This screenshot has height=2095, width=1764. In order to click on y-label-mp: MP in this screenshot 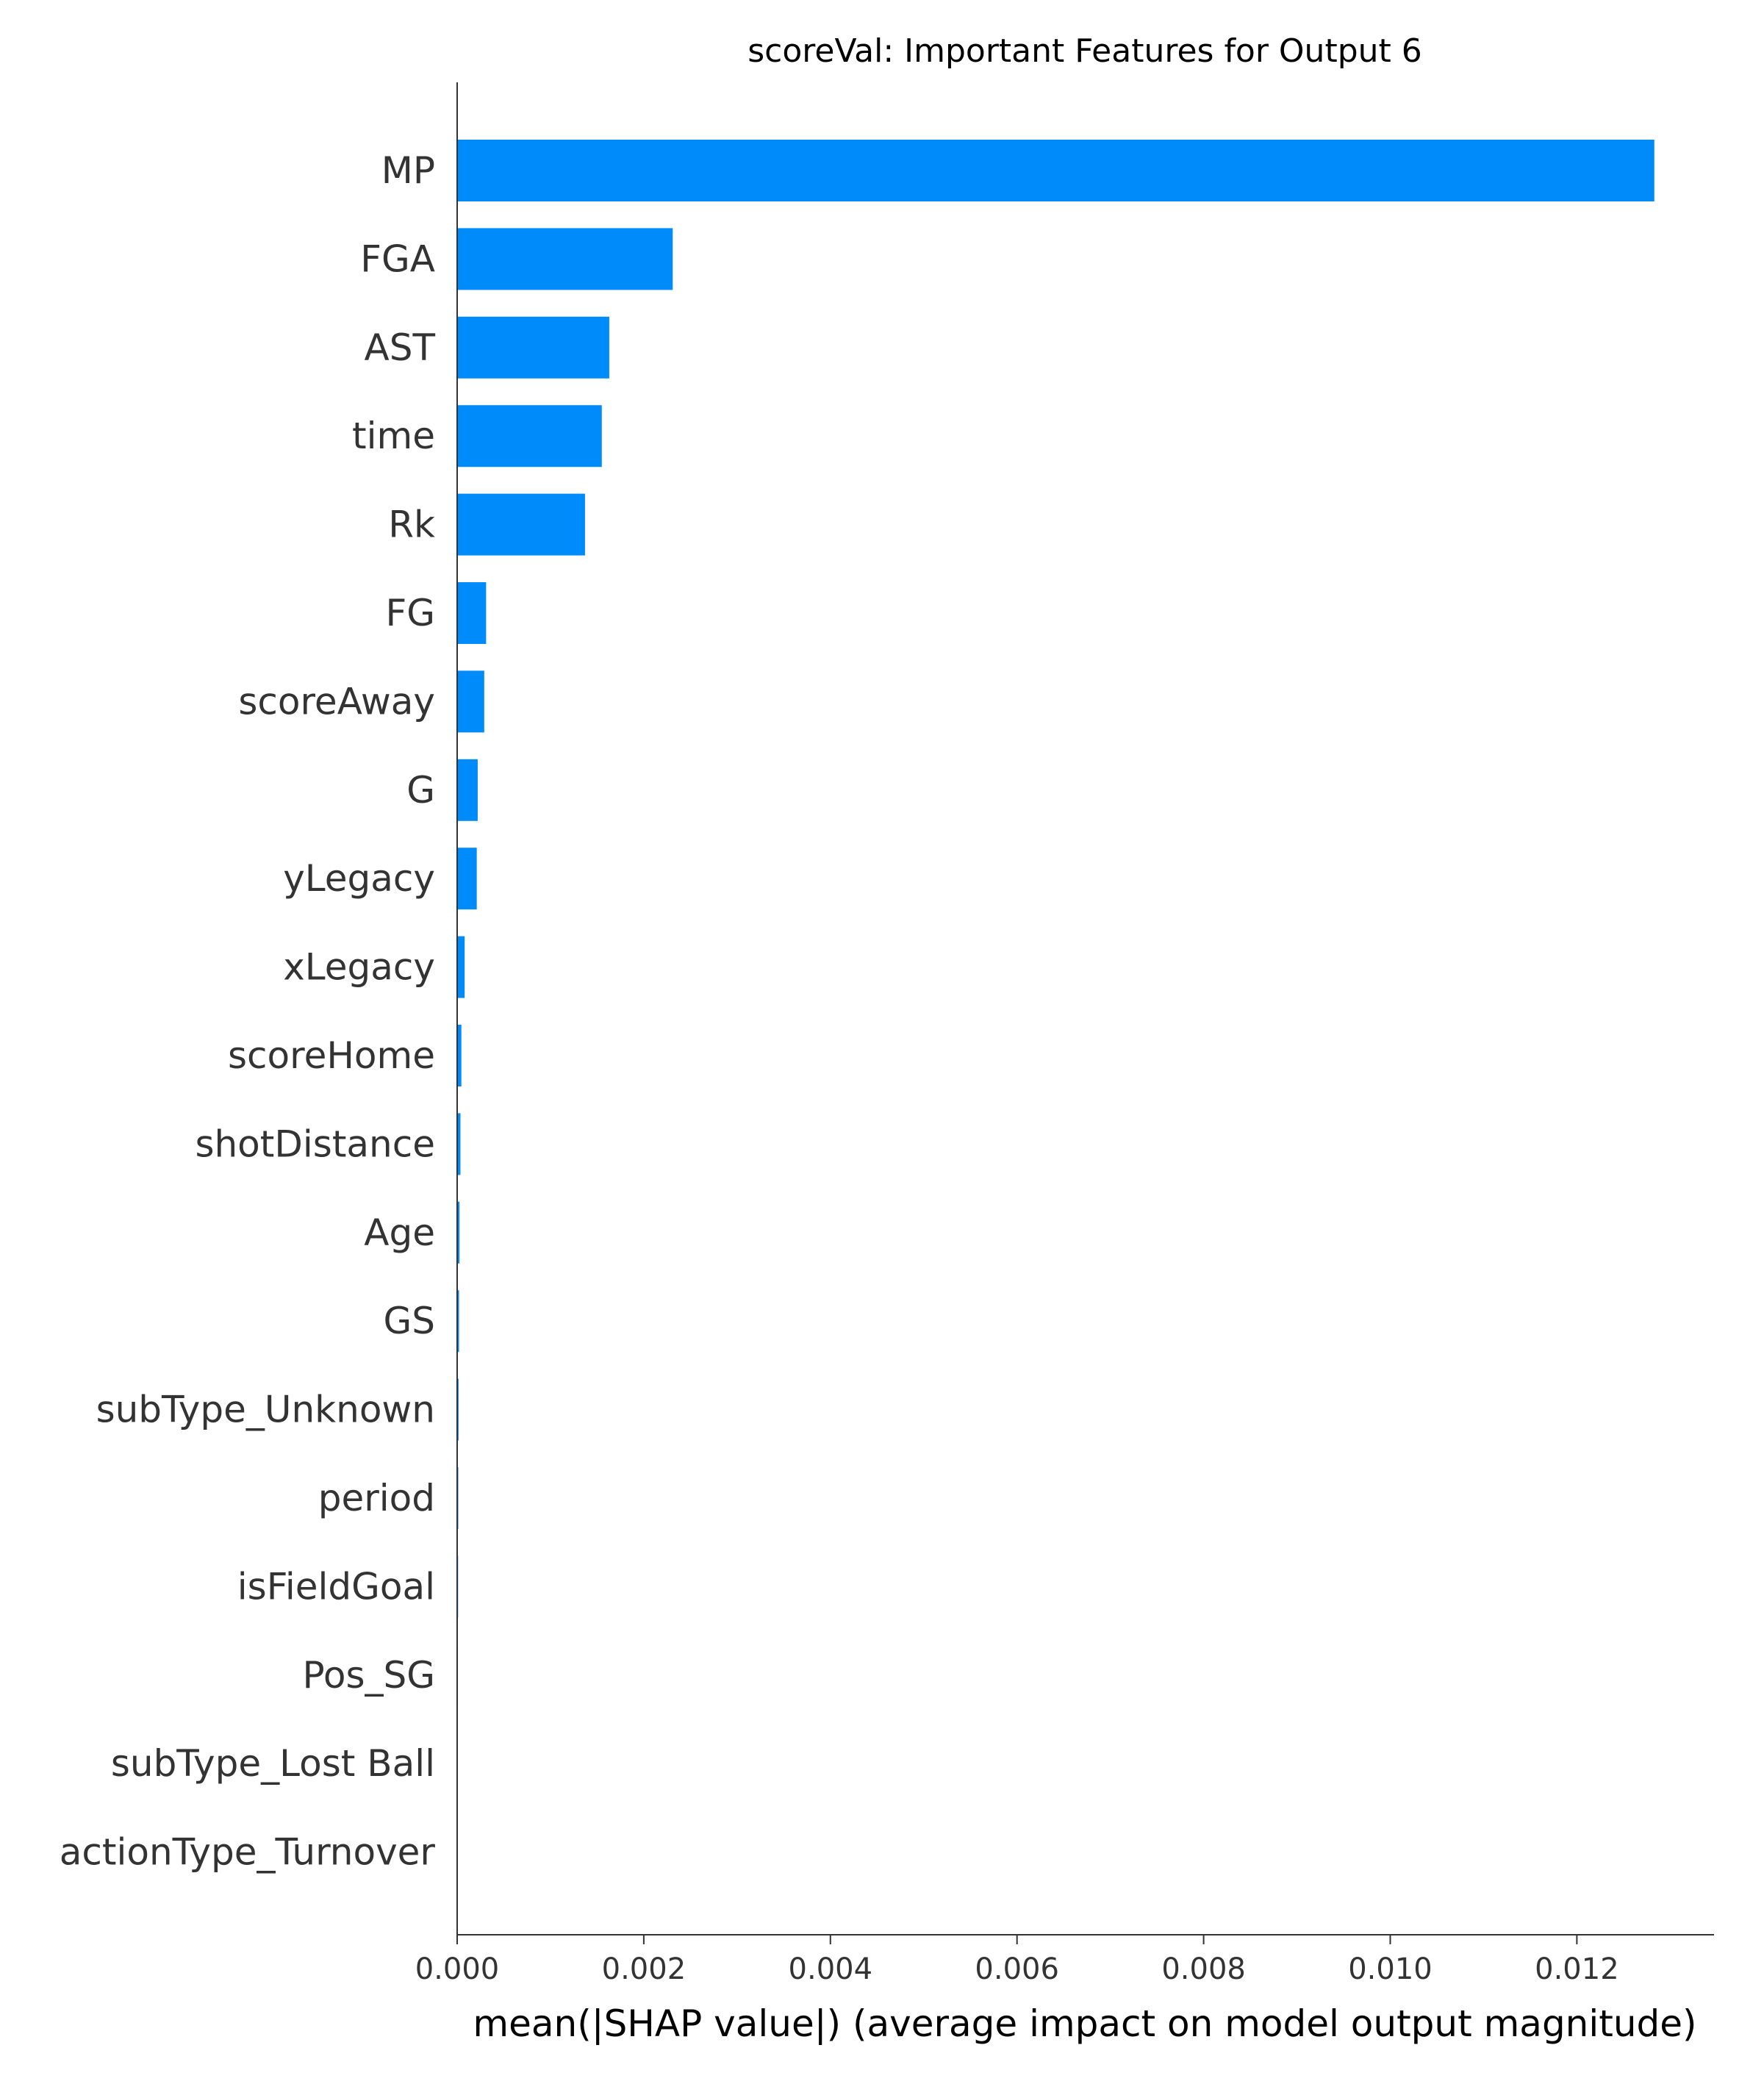, I will do `click(408, 170)`.